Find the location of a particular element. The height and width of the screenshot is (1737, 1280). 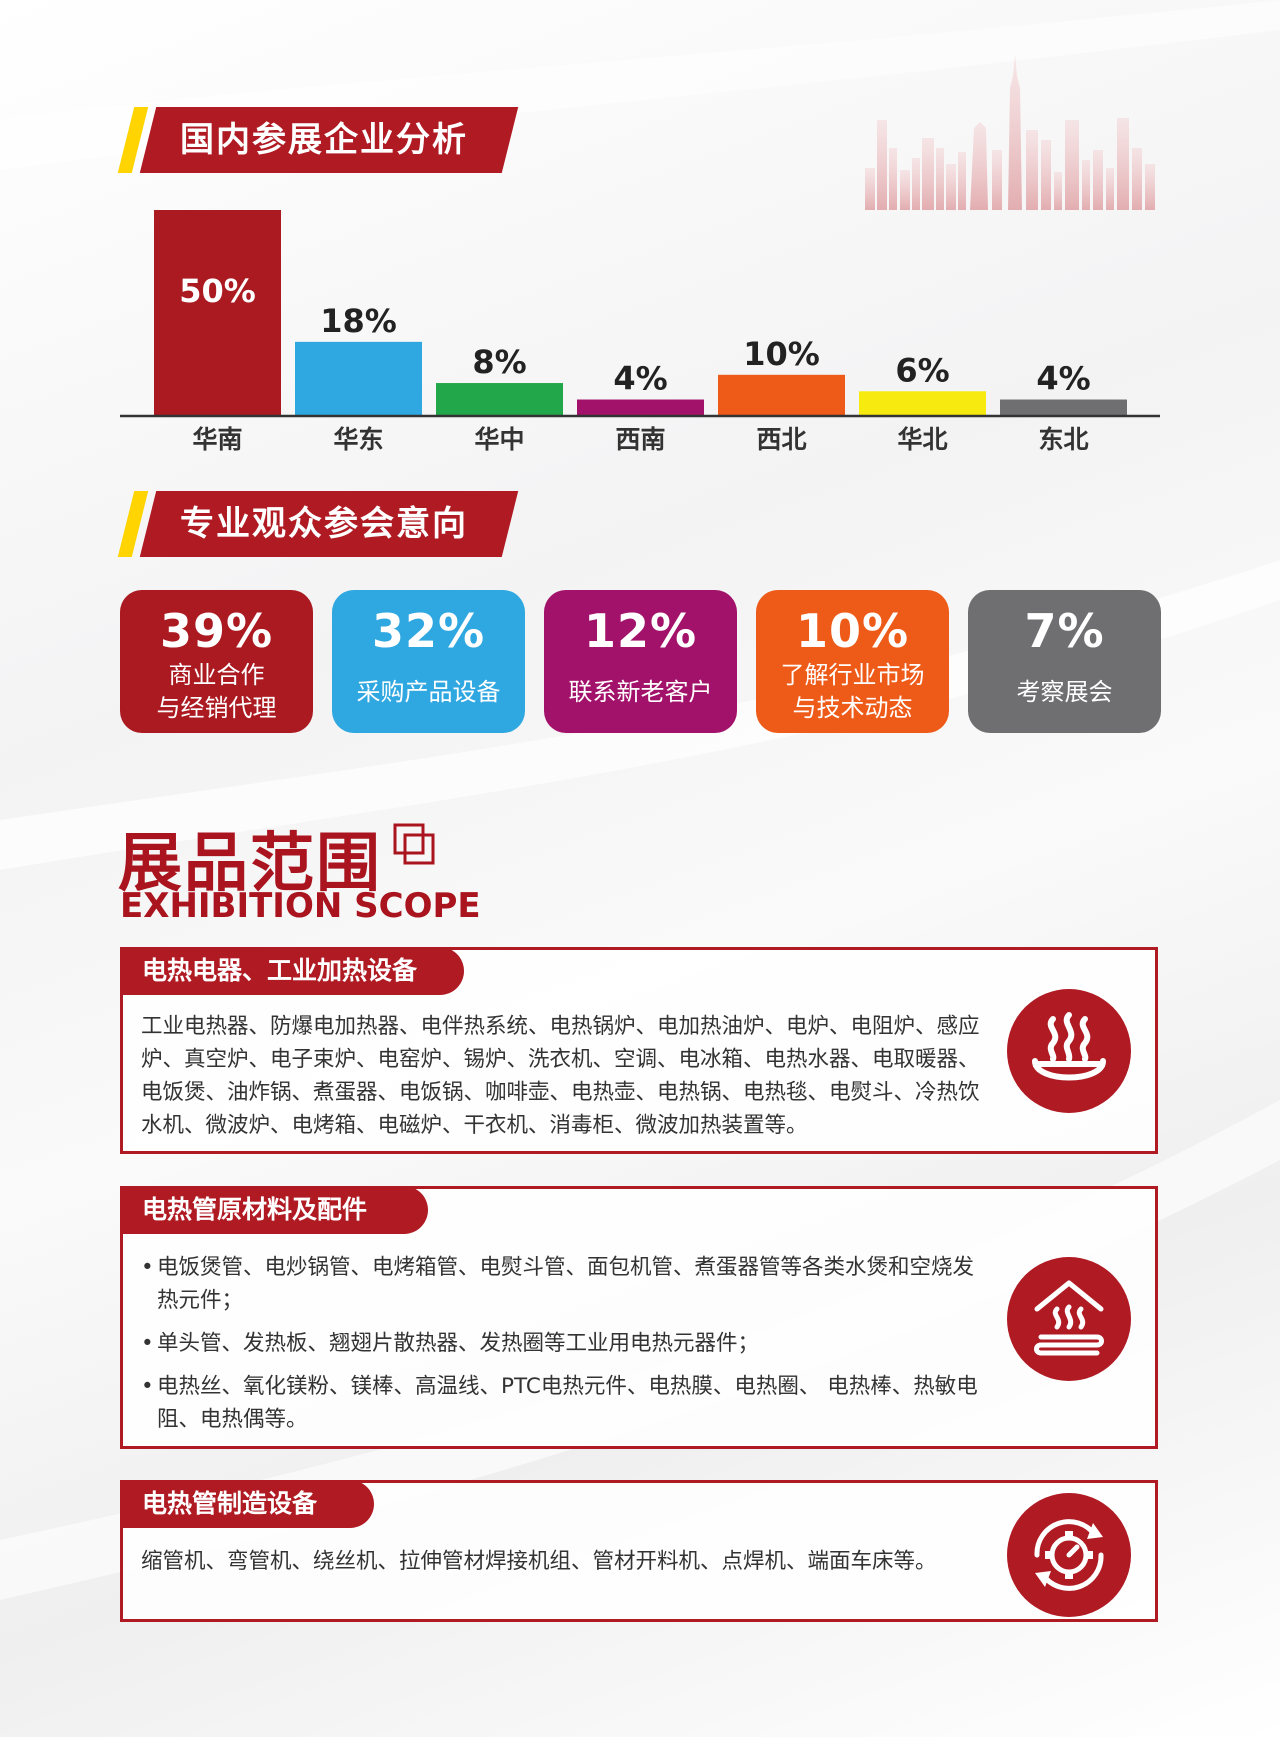

section-title: 国内参展企业分析 is located at coordinates (324, 140).